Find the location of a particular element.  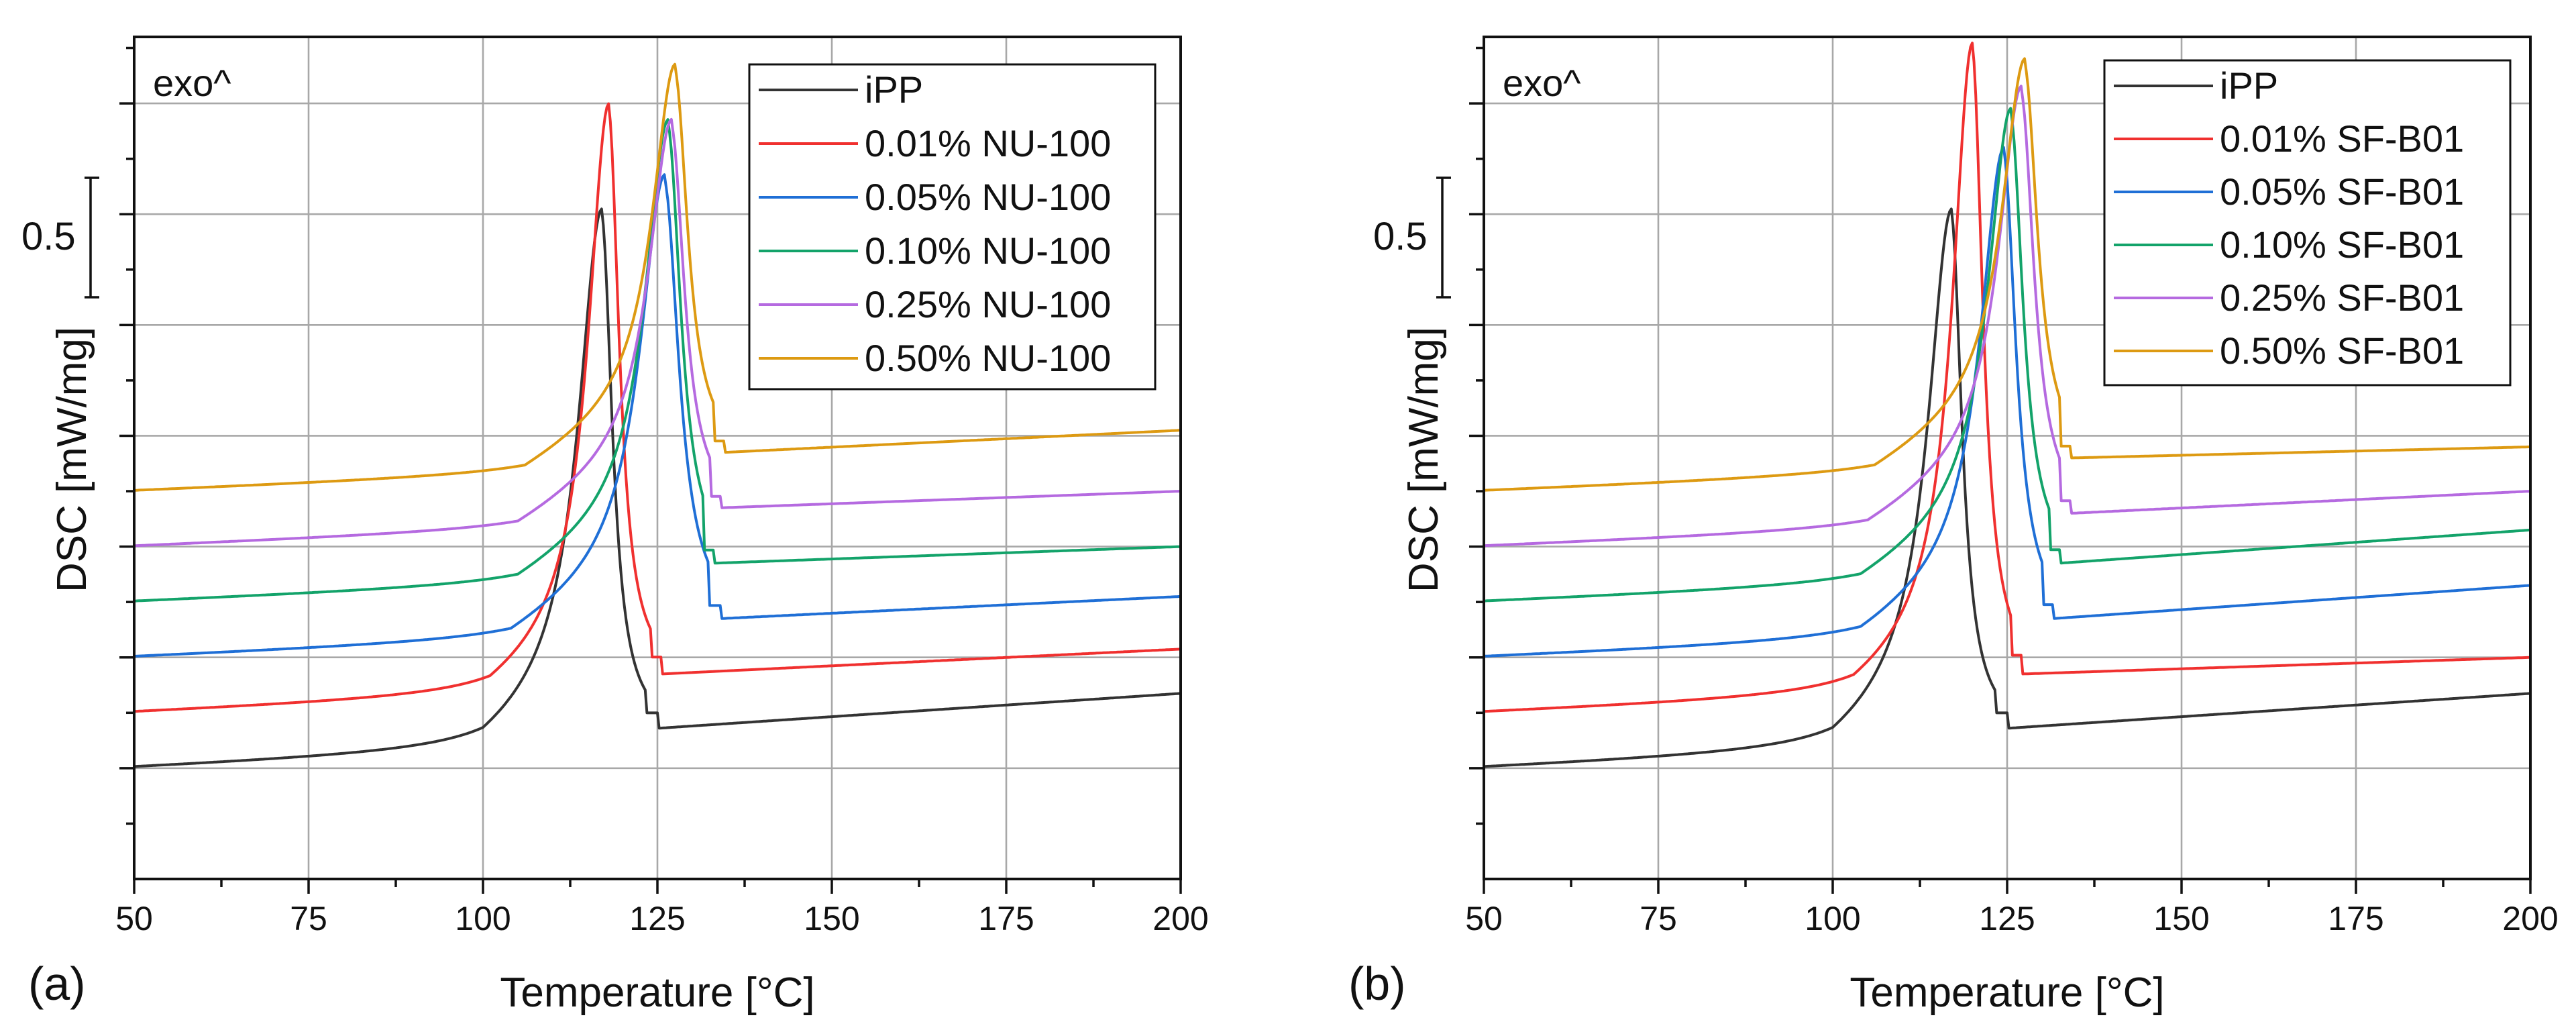

panel-label: (a) is located at coordinates (57, 984).